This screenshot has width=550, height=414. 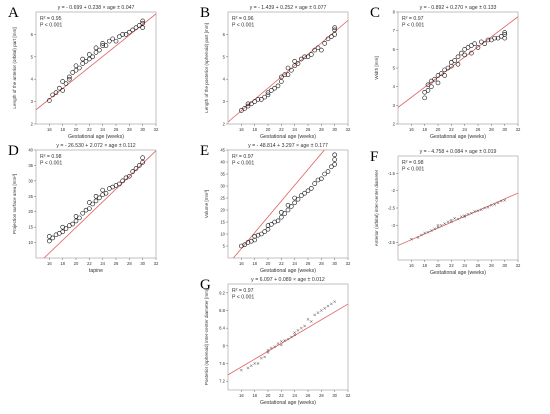 I want to click on stat-label: P < 0.001, so click(x=51, y=26).